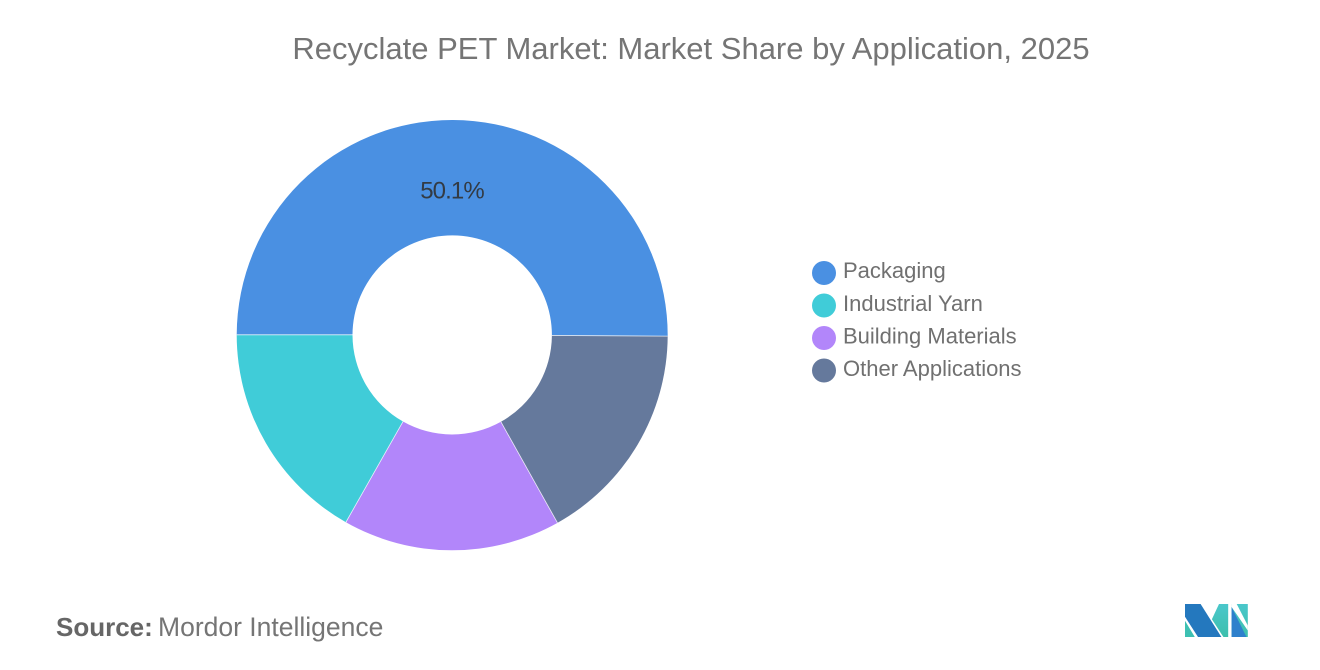 The width and height of the screenshot is (1320, 670). I want to click on svg-text: Other Applications, so click(932, 368).